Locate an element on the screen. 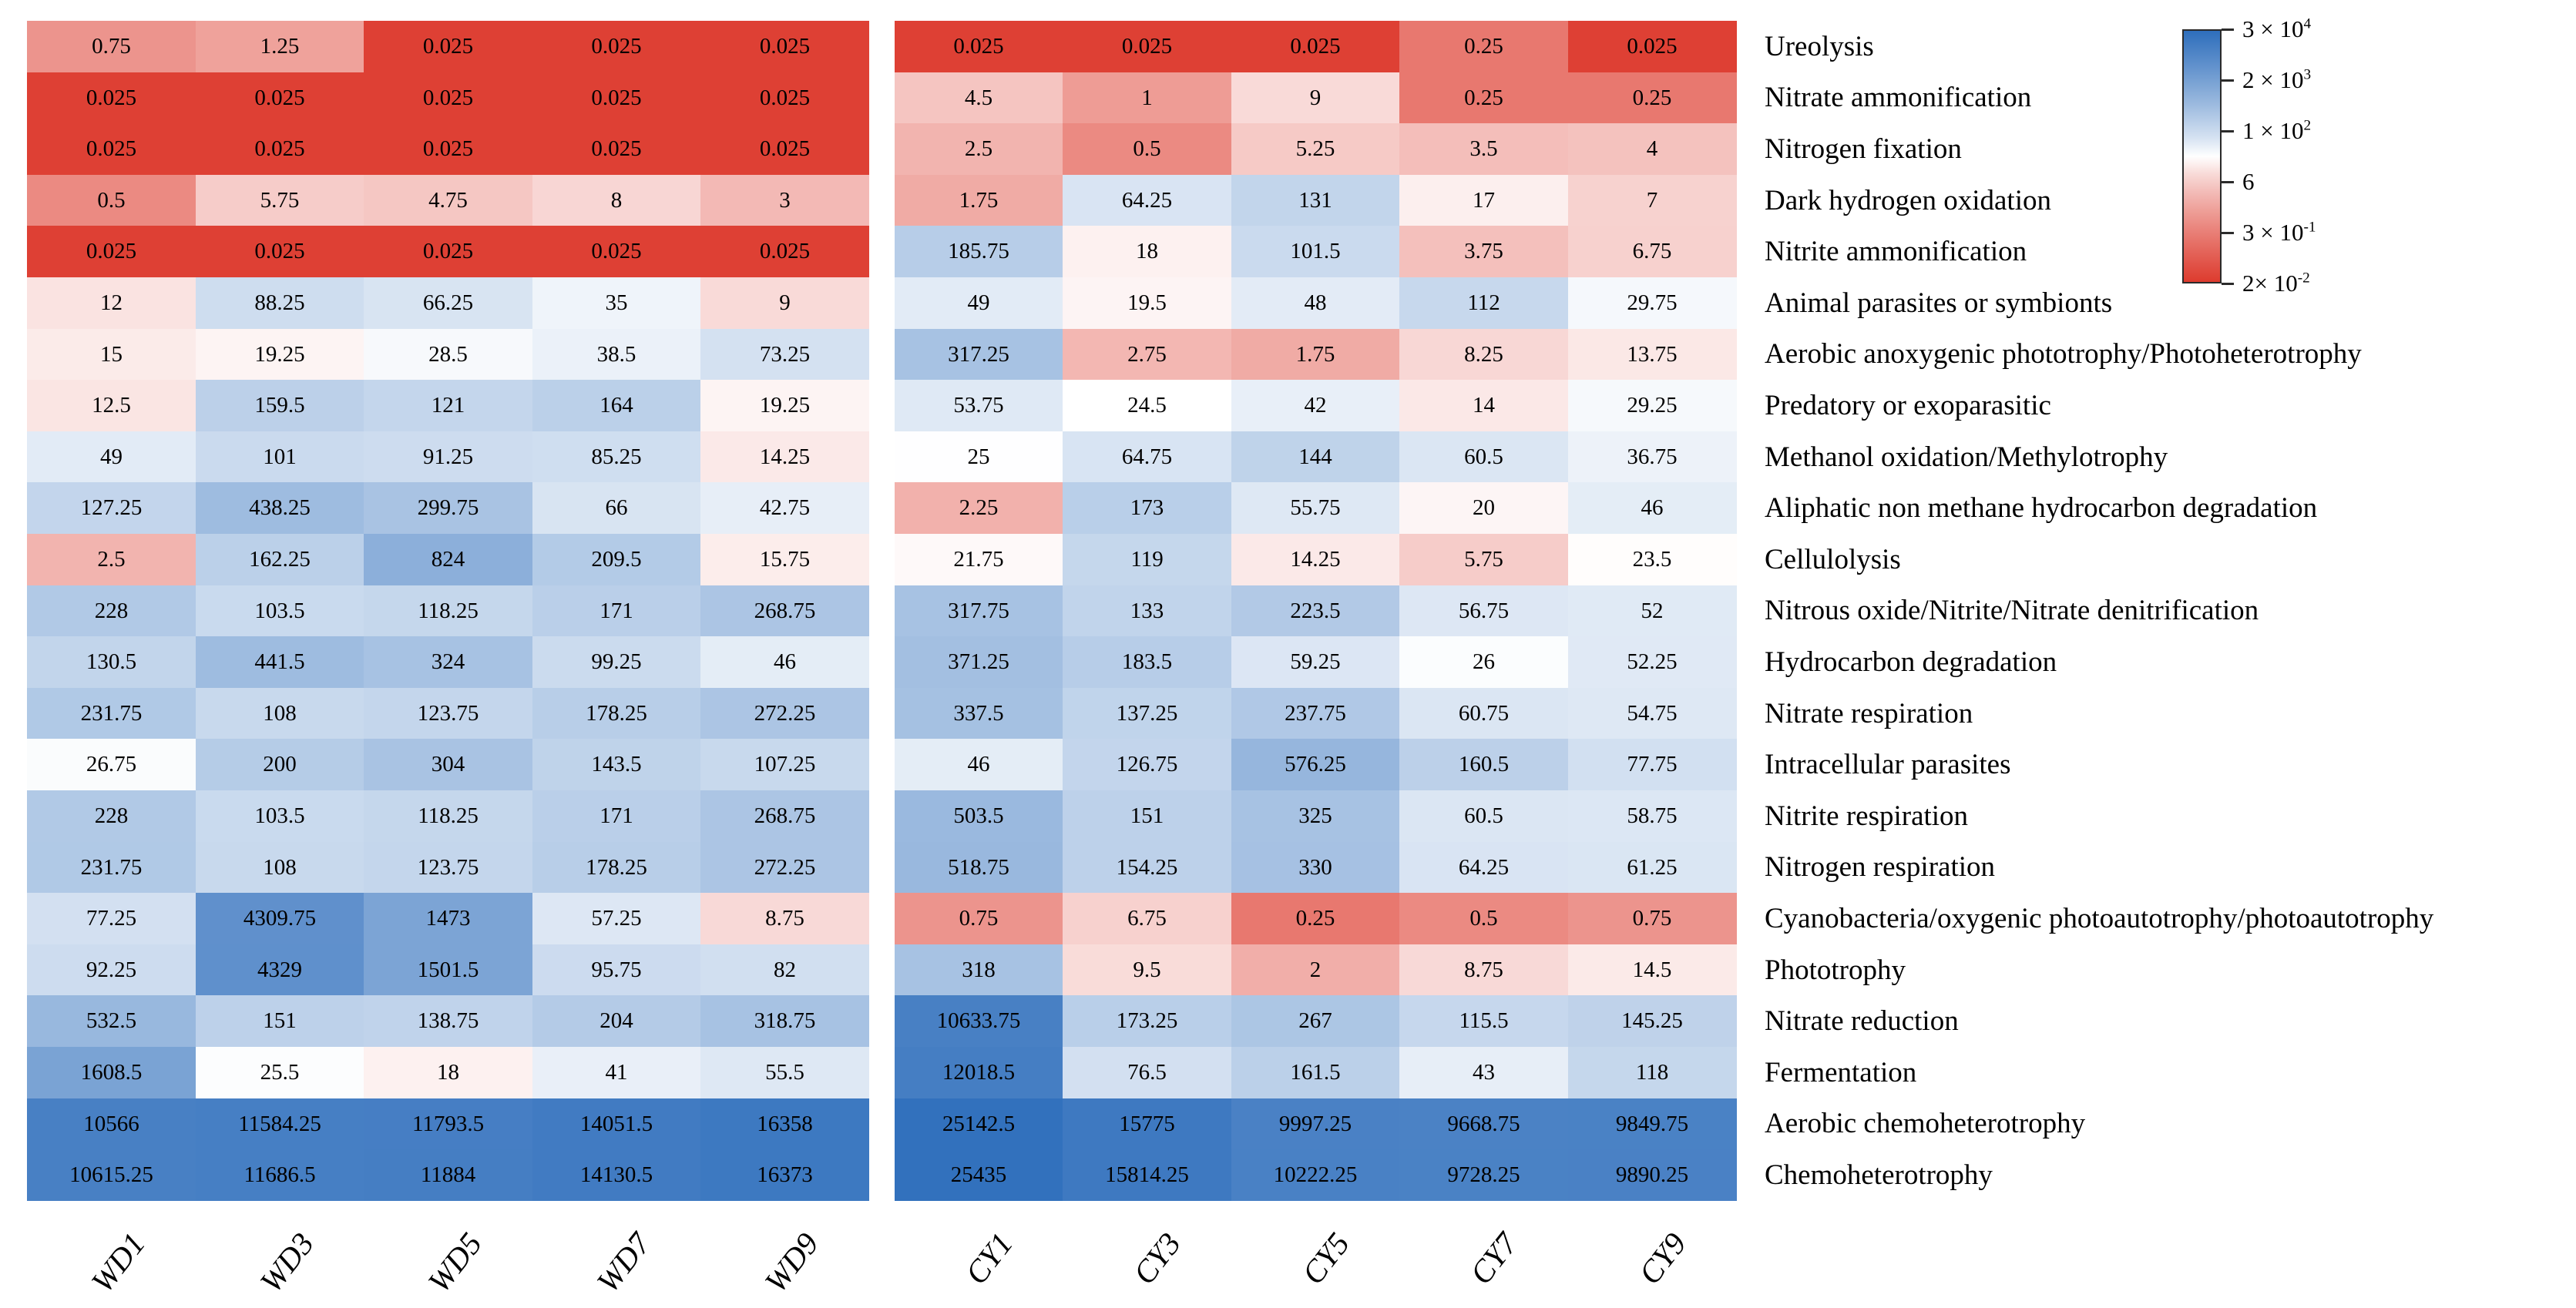 This screenshot has height=1308, width=2576. heatmap-cell: 441.5 is located at coordinates (279, 663).